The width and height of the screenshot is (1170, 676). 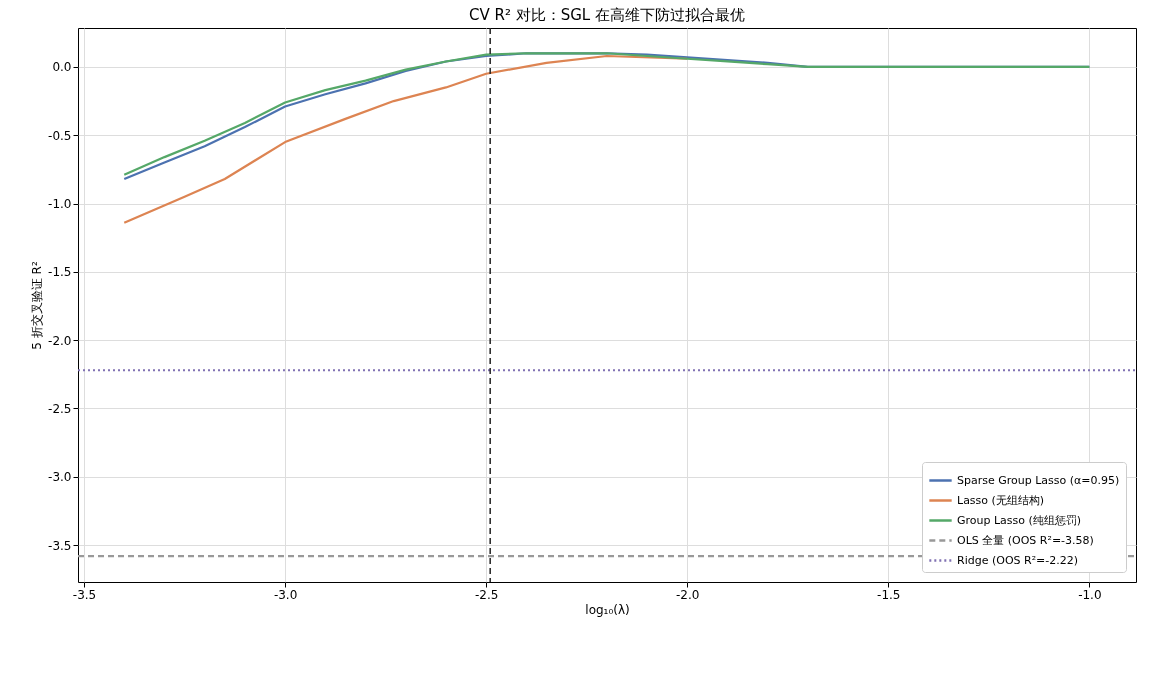 What do you see at coordinates (607, 609) in the screenshot?
I see `x-axis-title: log₁₀(λ)` at bounding box center [607, 609].